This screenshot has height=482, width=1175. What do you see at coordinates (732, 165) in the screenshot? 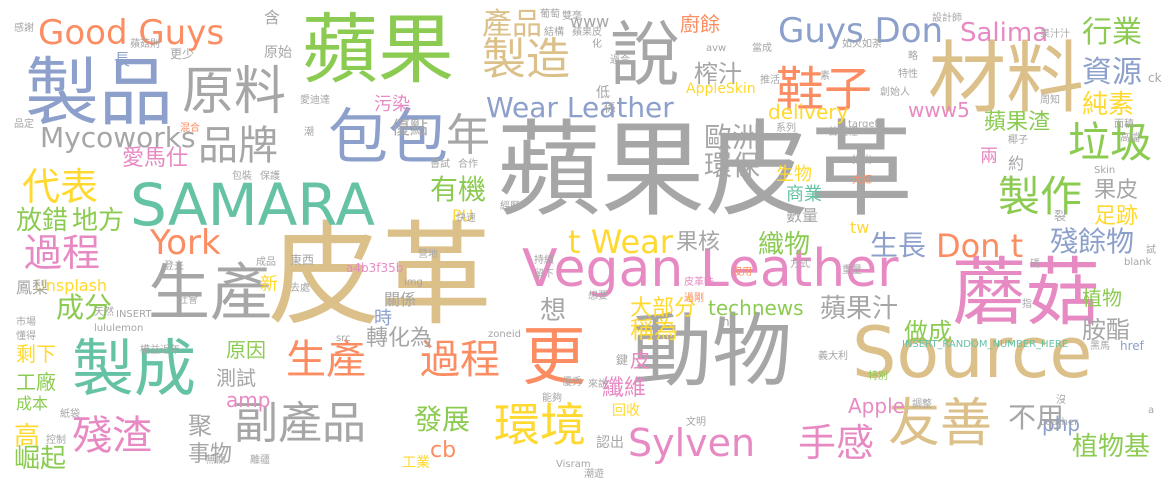
I see `word-eco: 環保` at bounding box center [732, 165].